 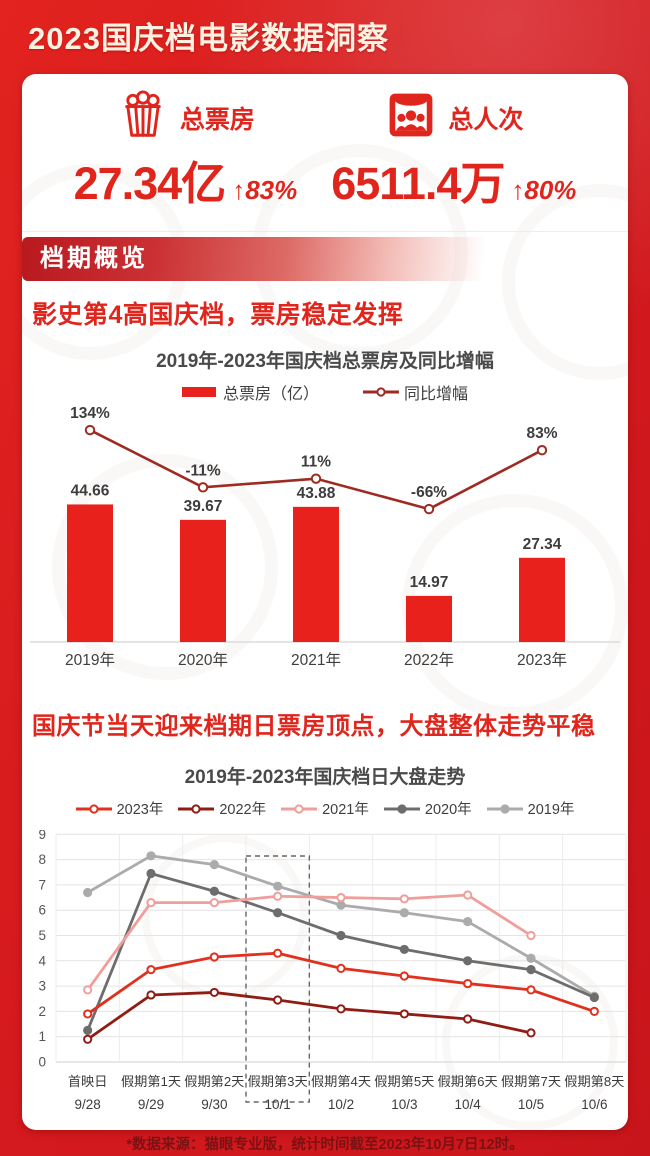 I want to click on svg-text: 39.67, so click(x=203, y=506).